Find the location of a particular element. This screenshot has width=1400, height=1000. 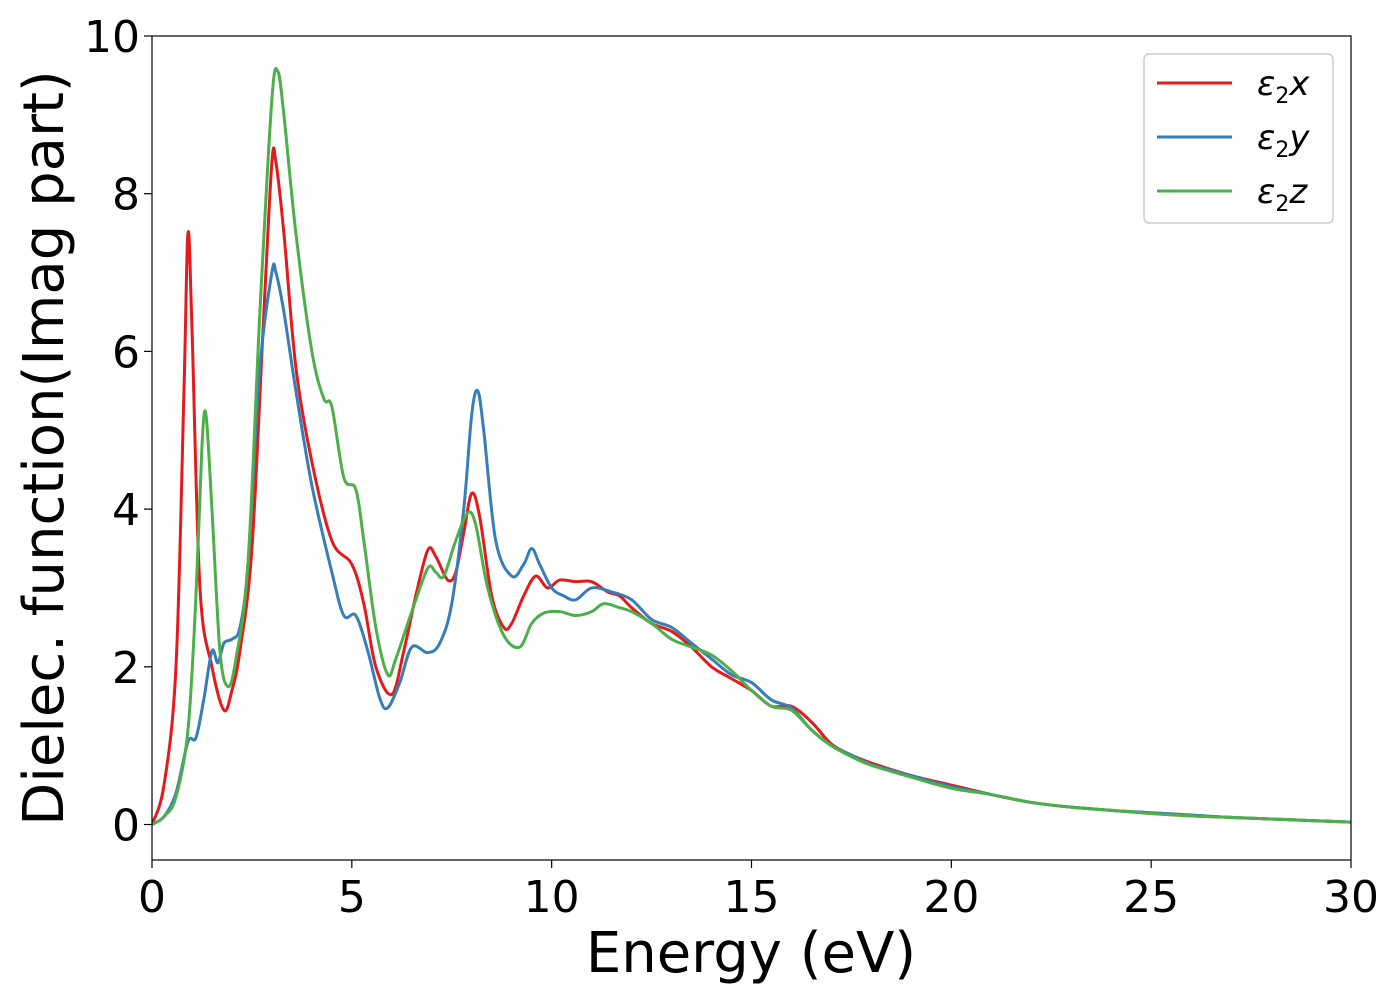

y-axis: 0 2 4 6 8 10 is located at coordinates (118, 432).